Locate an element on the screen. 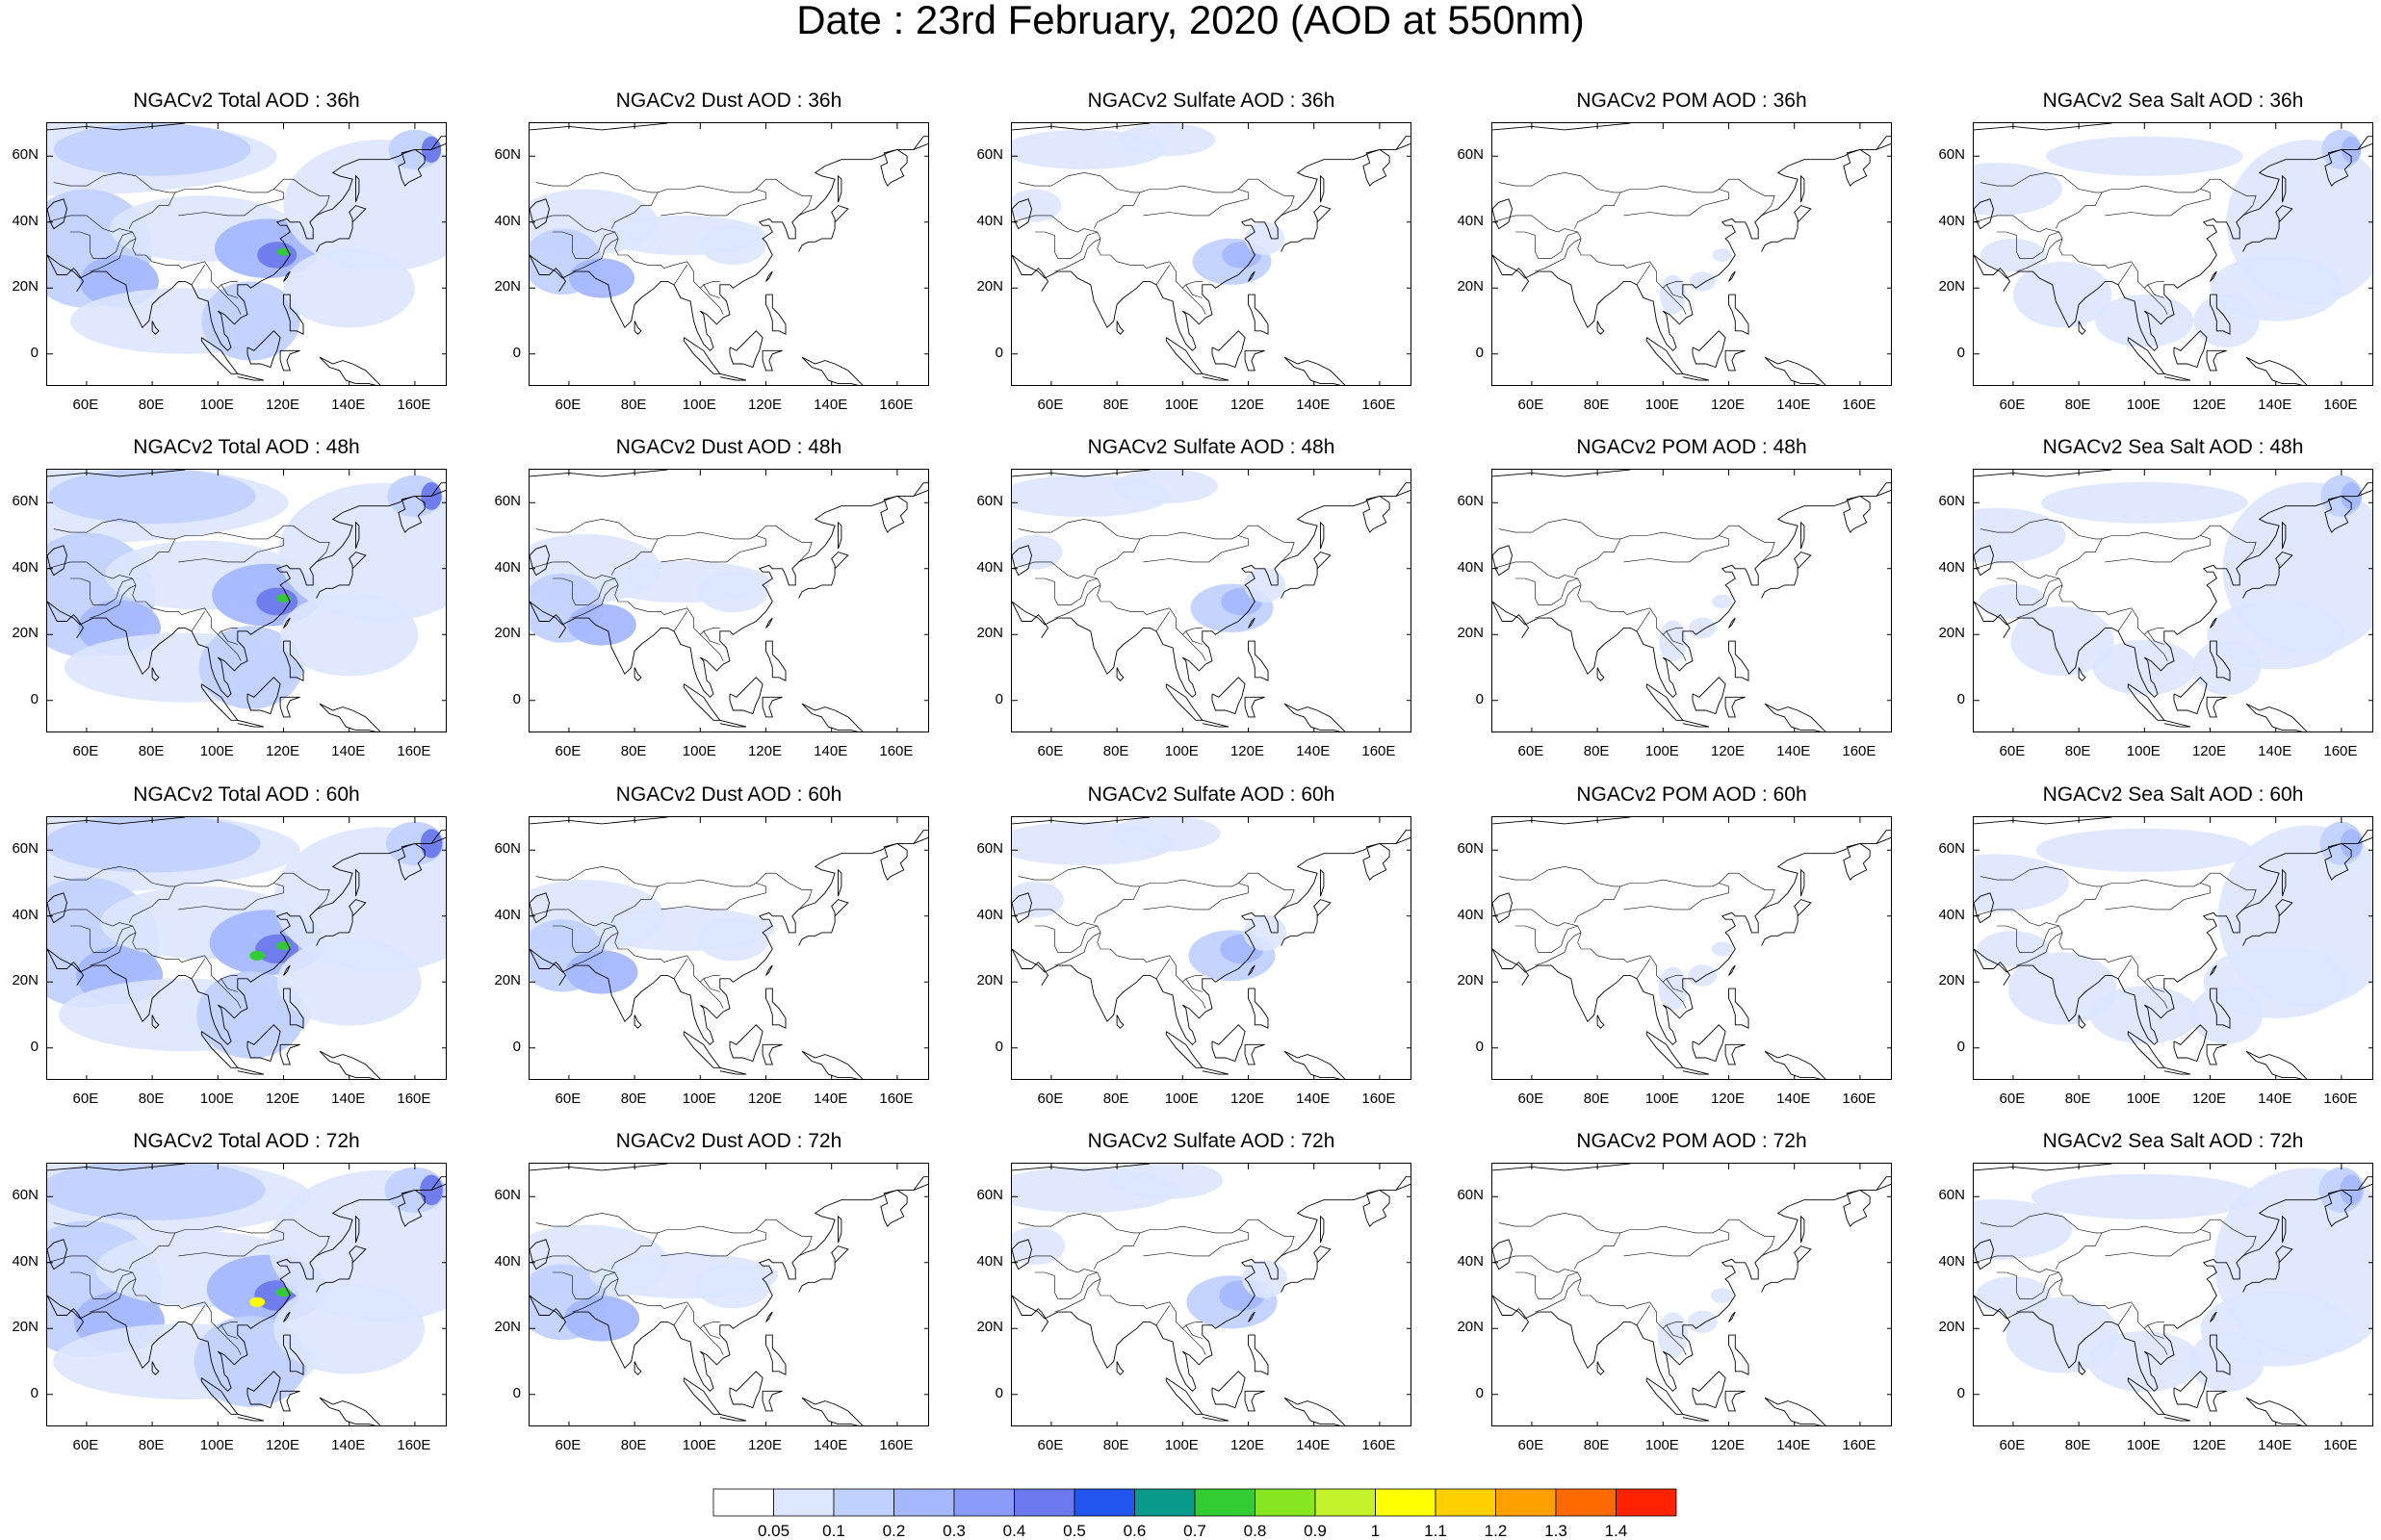 This screenshot has height=1540, width=2381. colorbar-label: 1.3 is located at coordinates (1555, 1531).